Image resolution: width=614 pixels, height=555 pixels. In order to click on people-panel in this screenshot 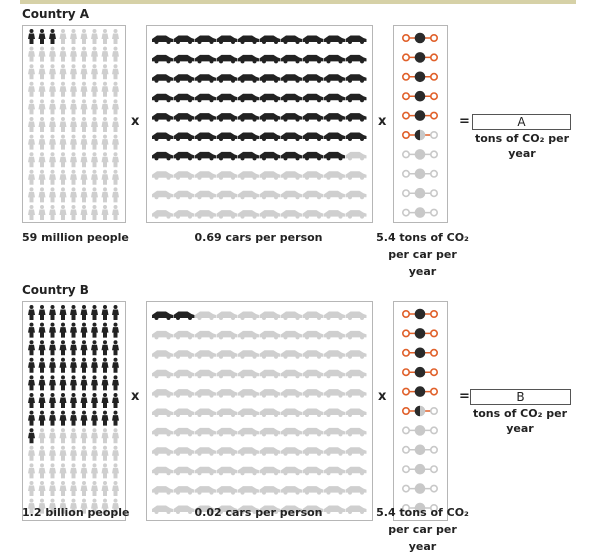, I will do `click(74, 411)`.